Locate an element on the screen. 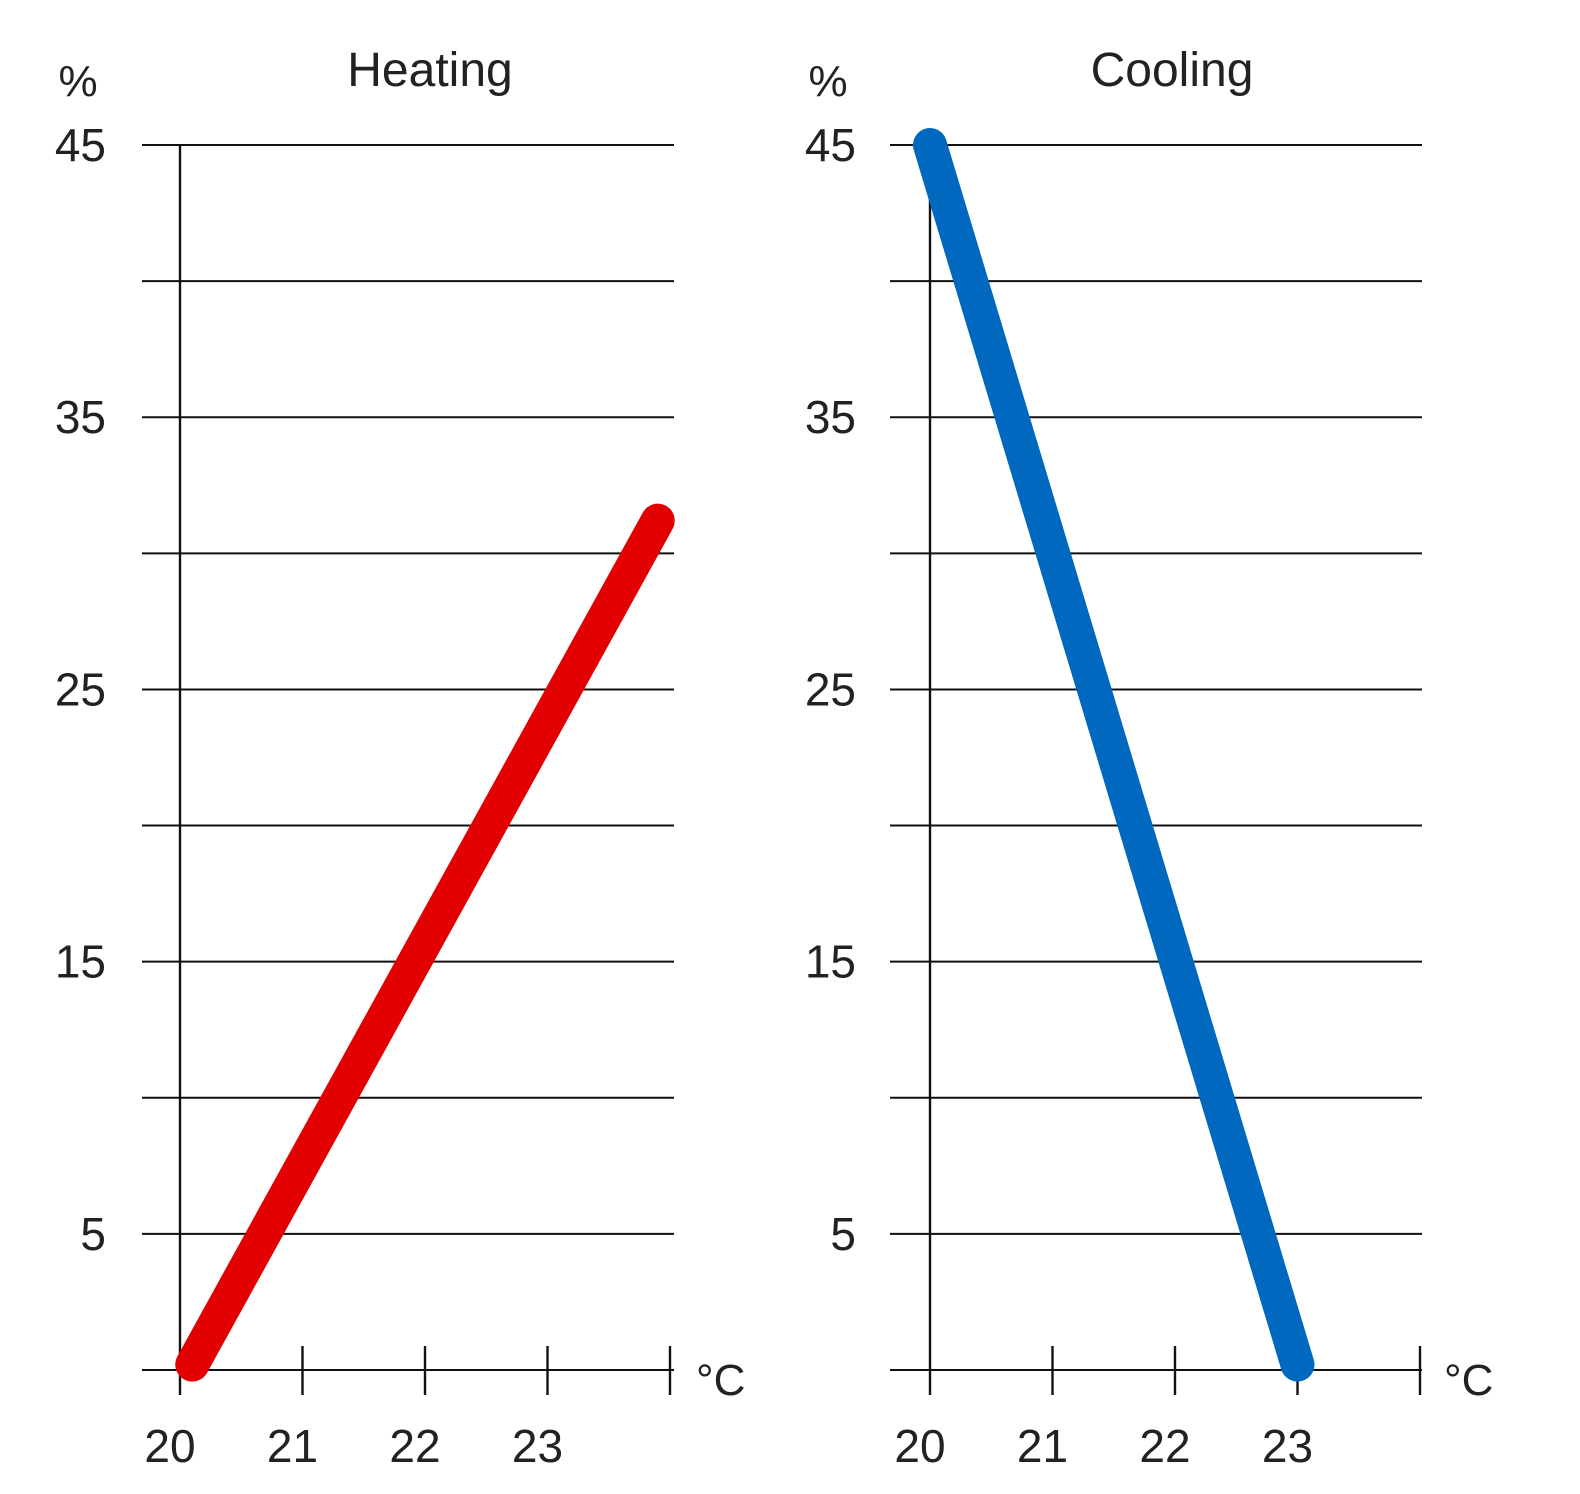  heating-x-tick-label: 20 is located at coordinates (169, 1446).